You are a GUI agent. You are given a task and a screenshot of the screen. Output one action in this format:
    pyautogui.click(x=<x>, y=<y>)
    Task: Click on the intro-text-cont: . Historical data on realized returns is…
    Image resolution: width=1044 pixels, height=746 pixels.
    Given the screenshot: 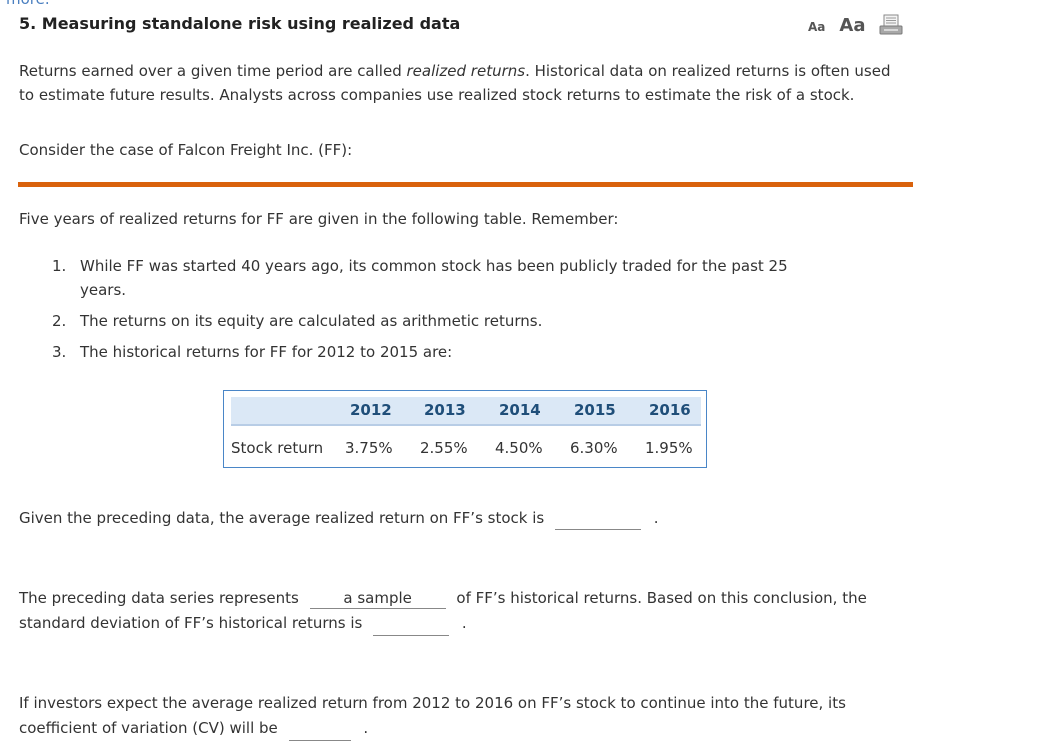 What is the action you would take?
    pyautogui.click(x=708, y=71)
    